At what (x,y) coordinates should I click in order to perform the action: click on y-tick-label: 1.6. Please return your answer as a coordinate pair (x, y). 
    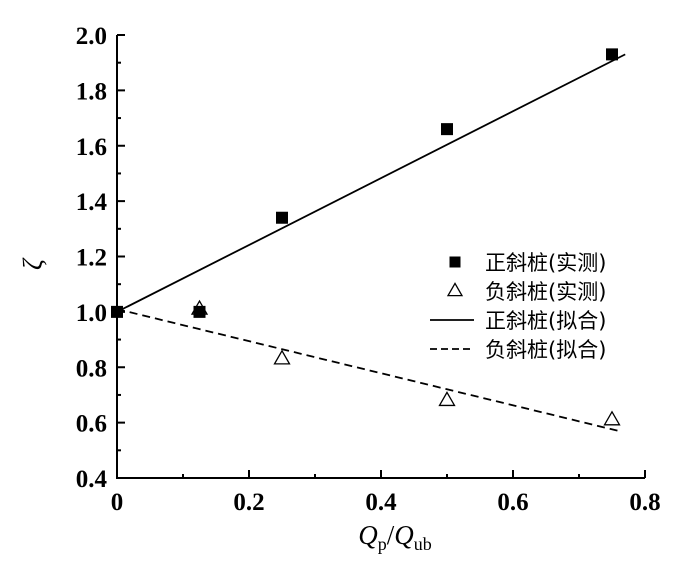
    Looking at the image, I should click on (91, 147).